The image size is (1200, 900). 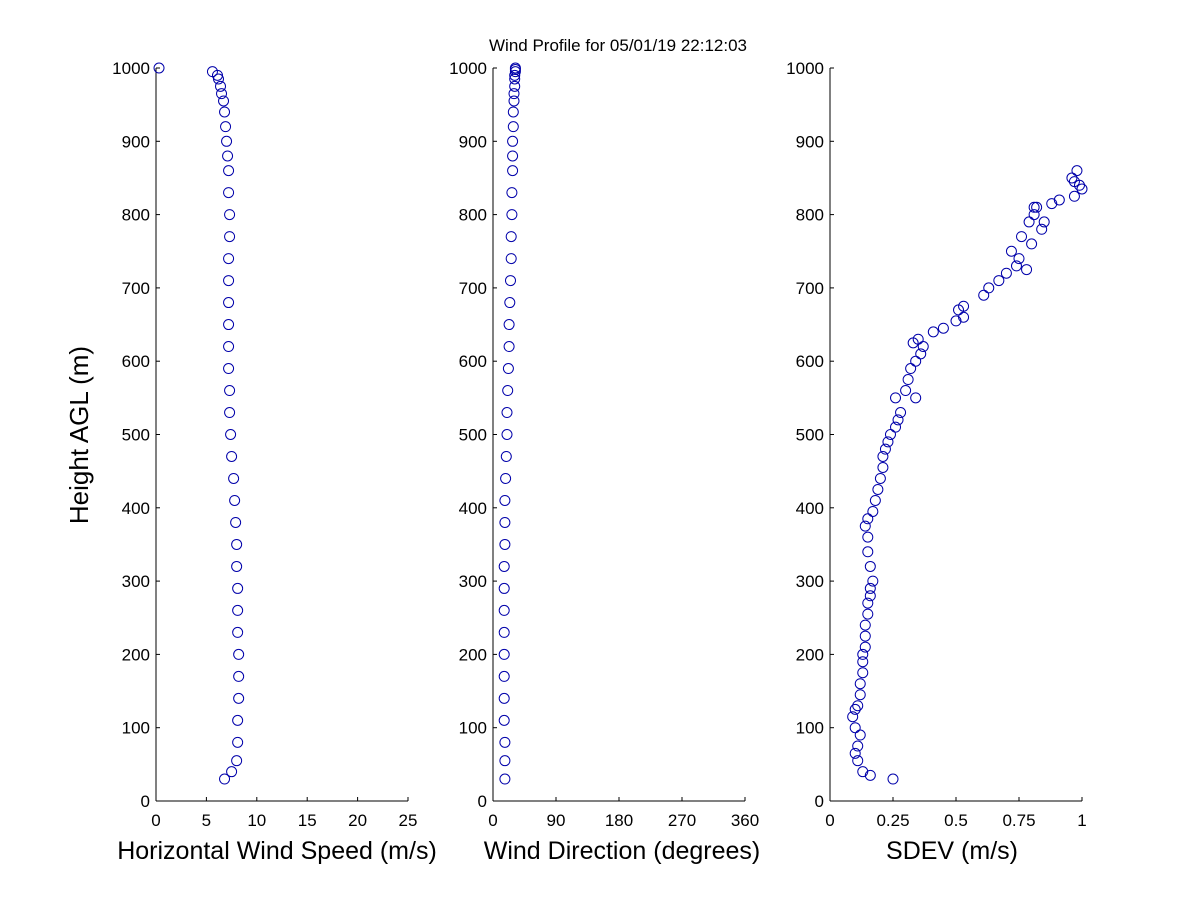 I want to click on y-tick-label: 200, so click(x=810, y=654).